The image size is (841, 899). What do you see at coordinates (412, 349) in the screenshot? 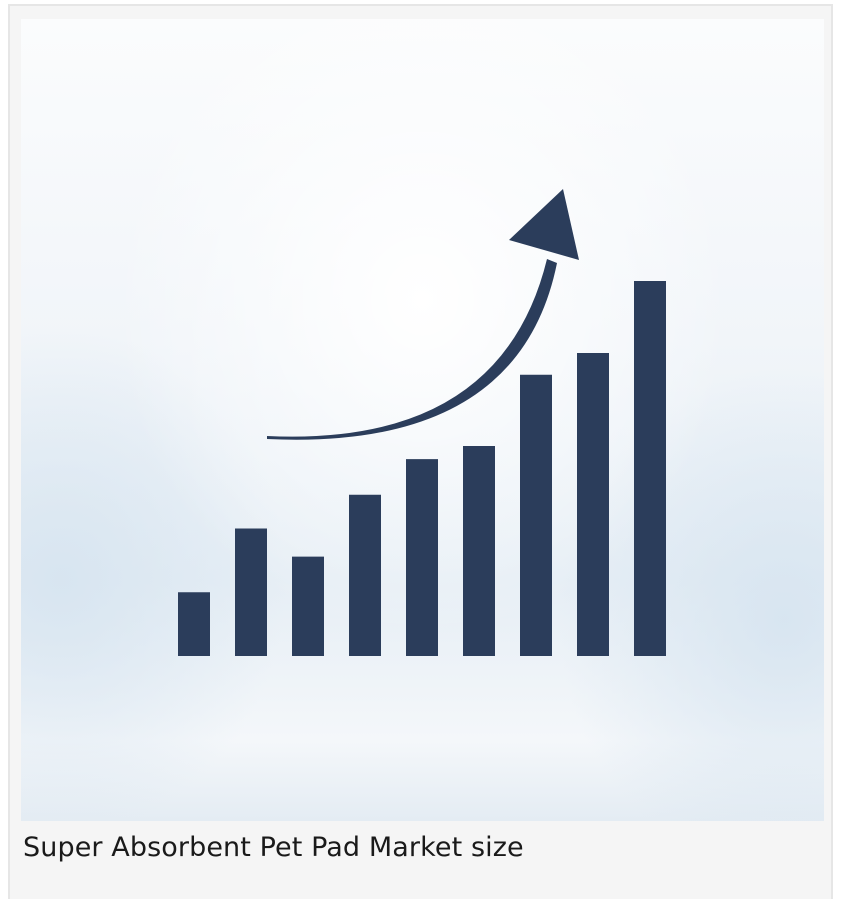
I see `arrow-curve` at bounding box center [412, 349].